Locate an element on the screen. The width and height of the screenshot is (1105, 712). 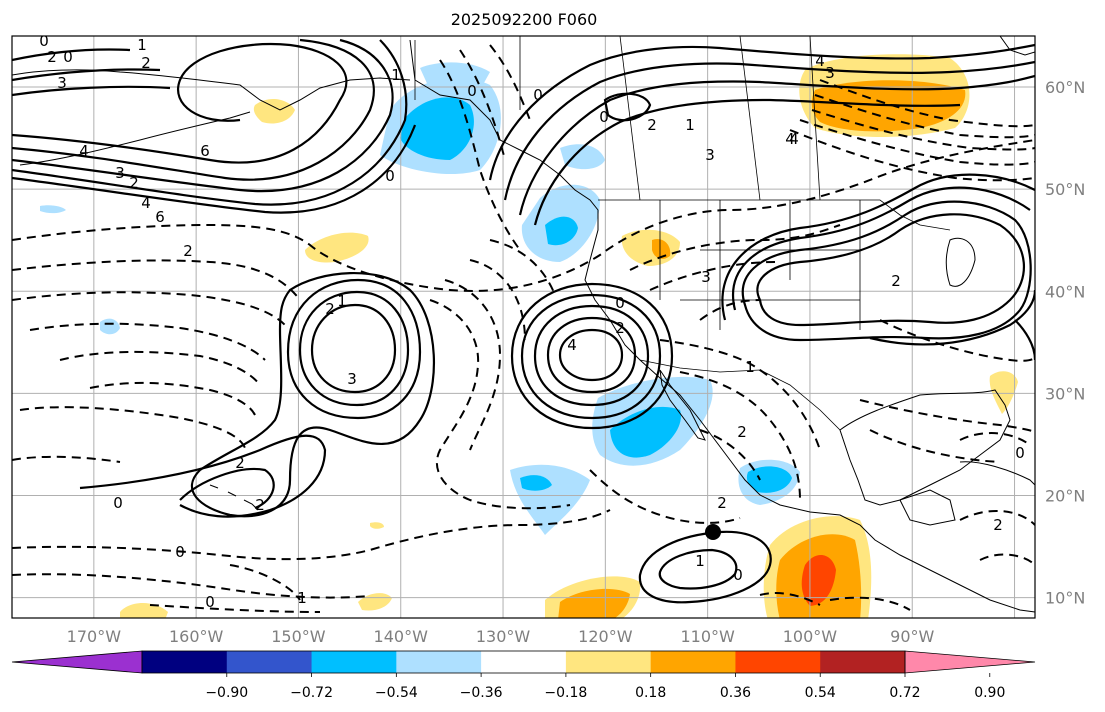
colorbar is located at coordinates (523, 662).